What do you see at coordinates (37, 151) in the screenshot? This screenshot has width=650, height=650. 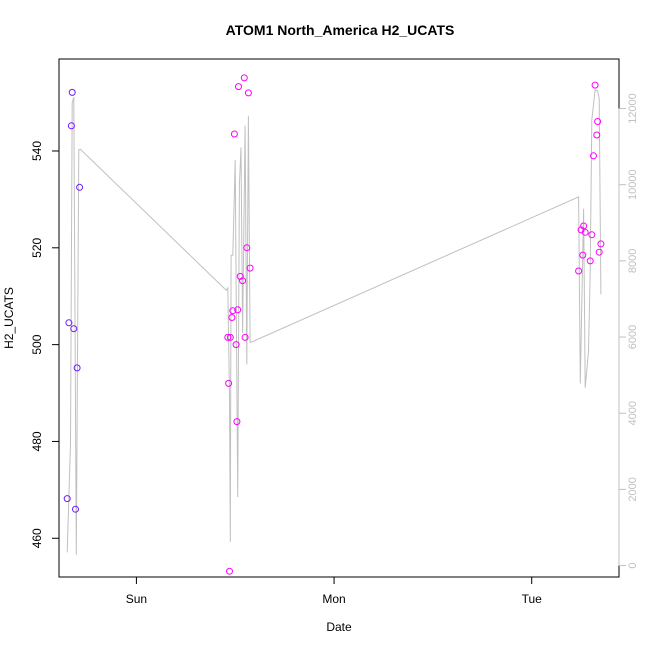 I see `left-tick-label: 540` at bounding box center [37, 151].